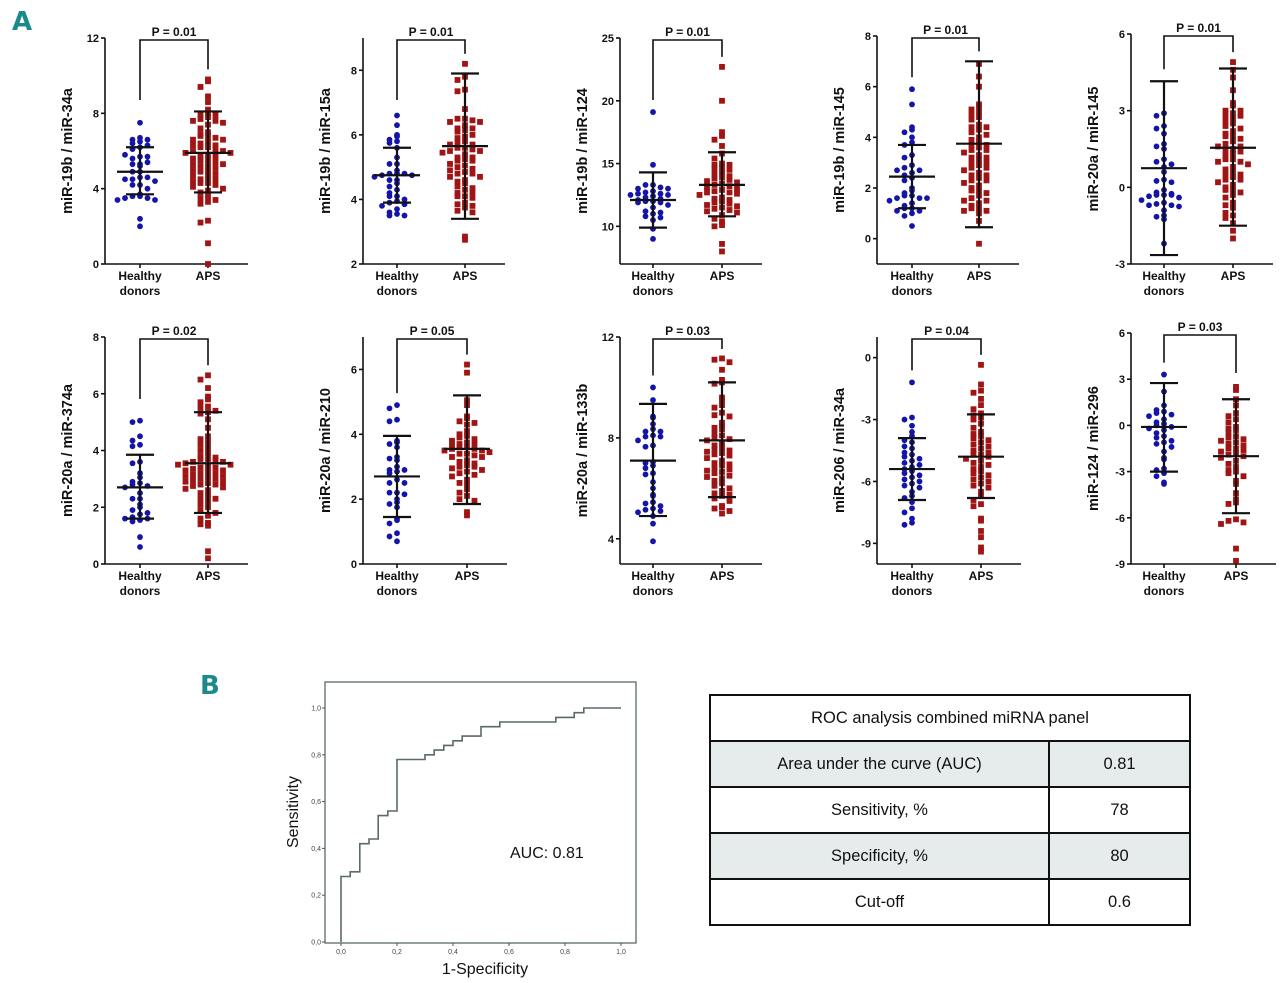  Describe the element at coordinates (950, 764) in the screenshot. I see `table-row: Area under the curve (AUC) 0.81` at that location.